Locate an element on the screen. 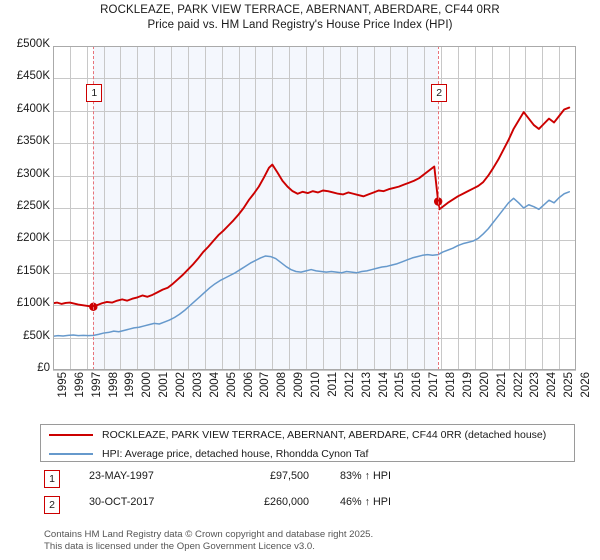 This screenshot has height=560, width=600. x-tick-label: 2013 is located at coordinates (366, 385).